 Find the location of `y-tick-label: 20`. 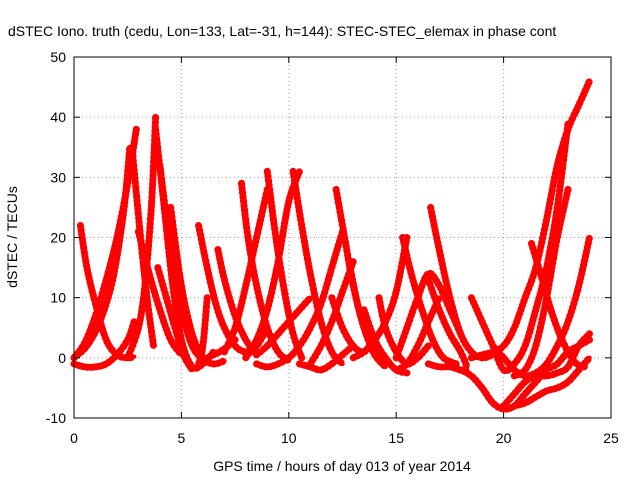

y-tick-label: 20 is located at coordinates (58, 238).